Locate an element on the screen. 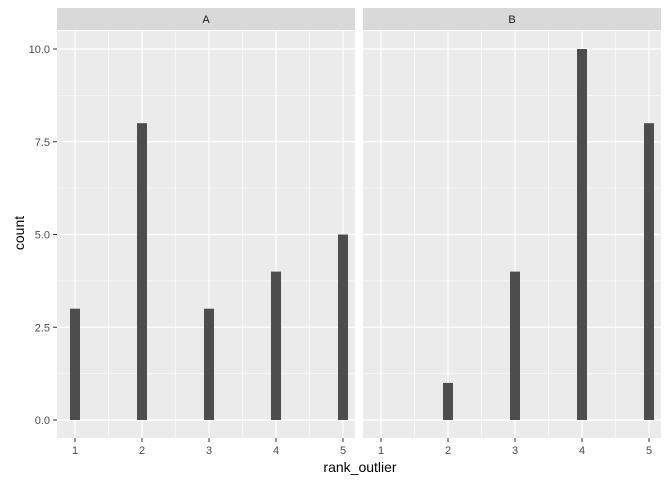 The width and height of the screenshot is (672, 480). strip-label: B is located at coordinates (511, 20).